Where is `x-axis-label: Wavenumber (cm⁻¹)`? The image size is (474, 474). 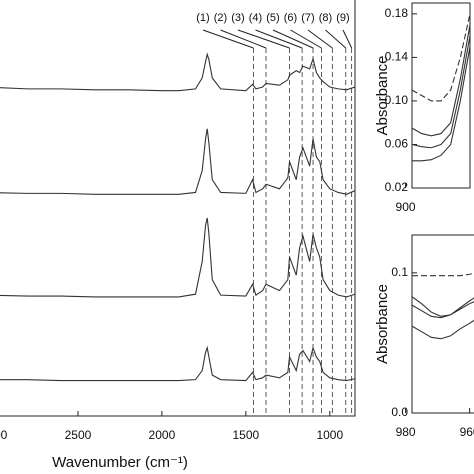
x-axis-label: Wavenumber (cm⁻¹) is located at coordinates (120, 462).